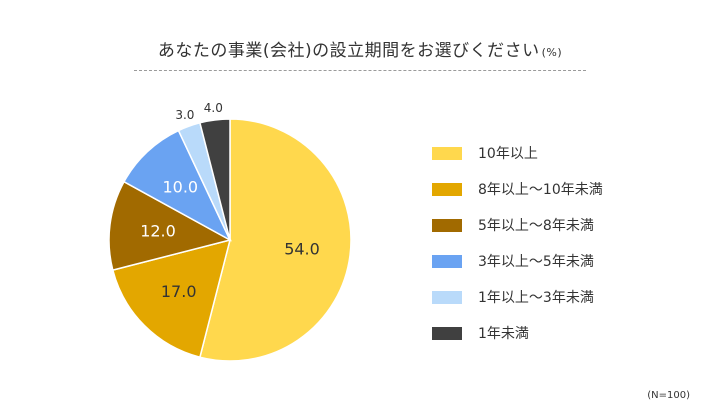 The width and height of the screenshot is (720, 418). What do you see at coordinates (503, 334) in the screenshot?
I see `legend-label-5: 1年未満` at bounding box center [503, 334].